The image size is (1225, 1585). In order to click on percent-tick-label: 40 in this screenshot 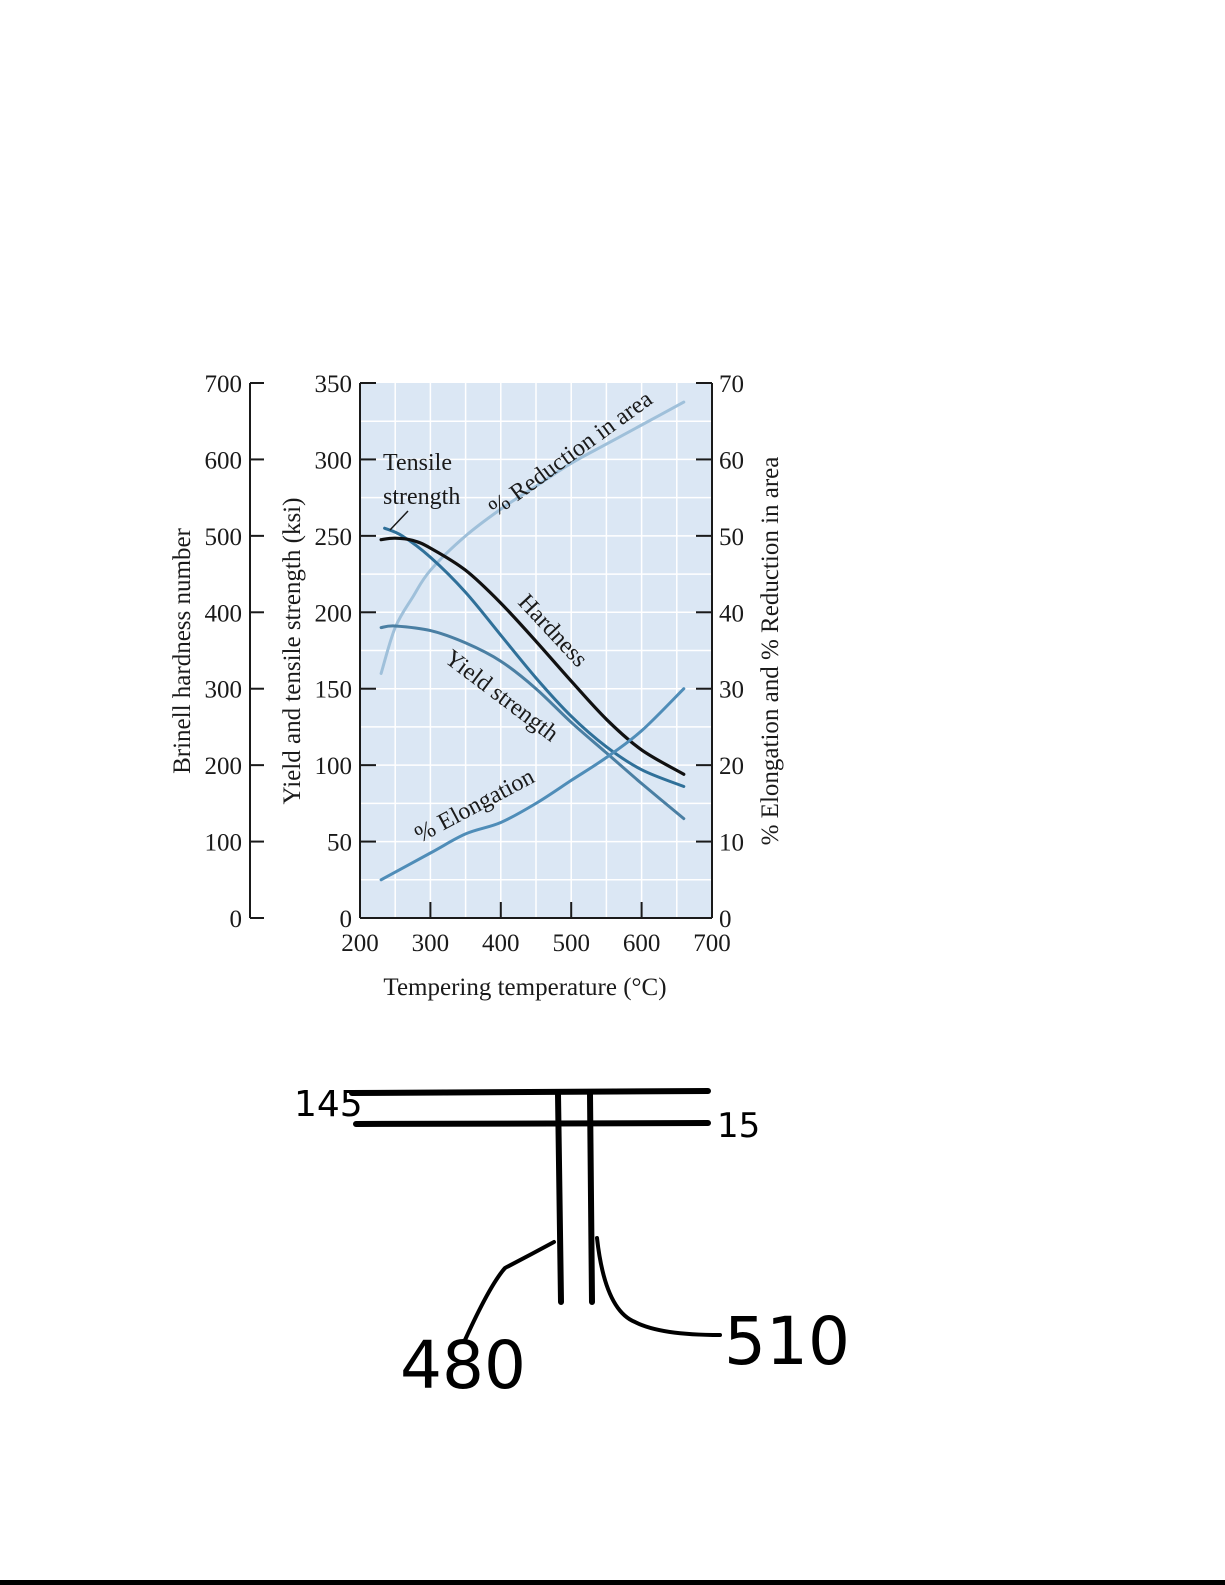, I will do `click(731, 613)`.